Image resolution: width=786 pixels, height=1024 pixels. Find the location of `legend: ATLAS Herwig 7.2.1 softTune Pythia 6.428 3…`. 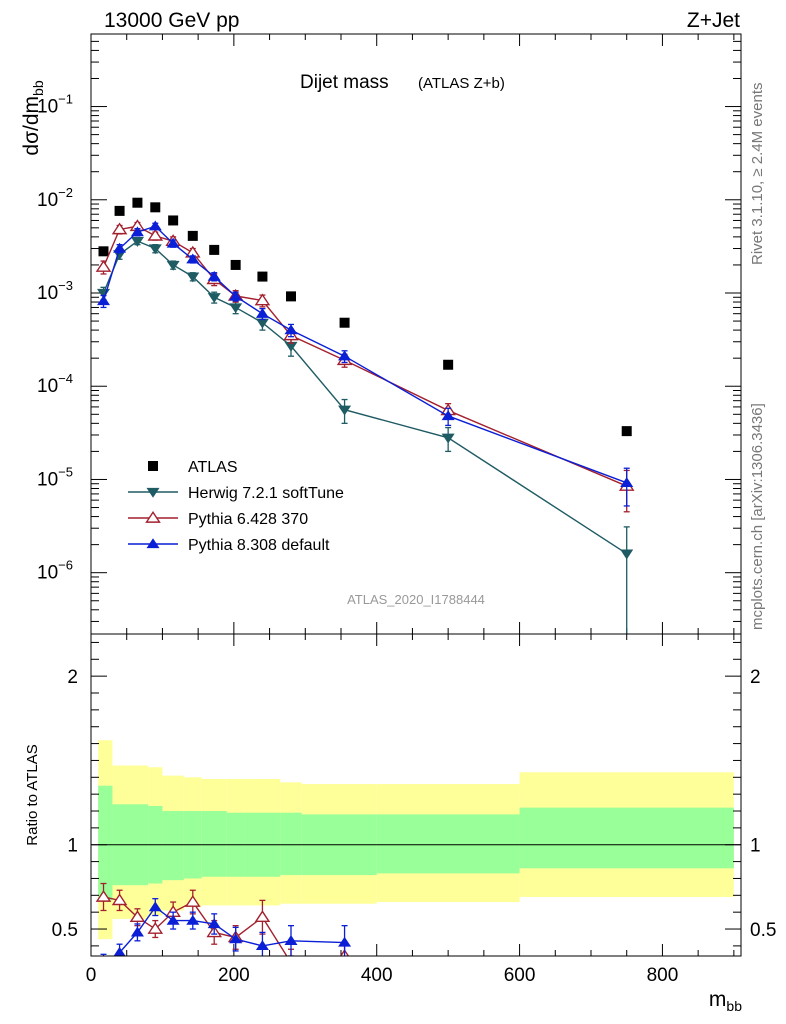

legend: ATLAS Herwig 7.2.1 softTune Pythia 6.428 3… is located at coordinates (236, 506).